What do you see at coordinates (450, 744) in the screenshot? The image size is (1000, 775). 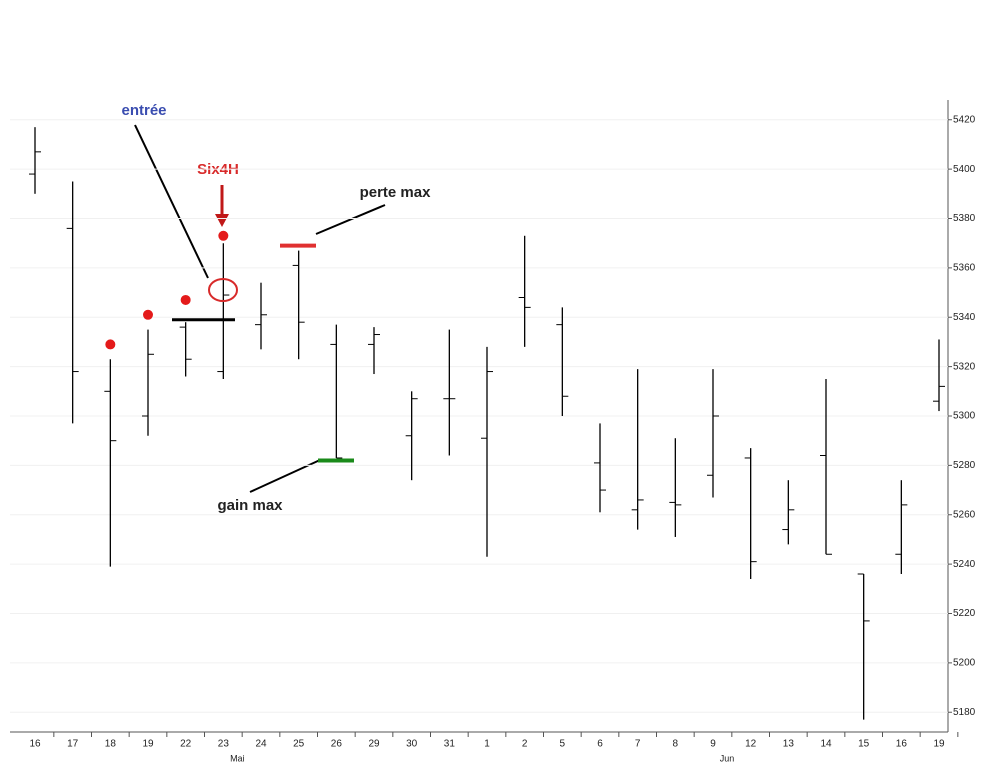 I see `x-tick-label: 31` at bounding box center [450, 744].